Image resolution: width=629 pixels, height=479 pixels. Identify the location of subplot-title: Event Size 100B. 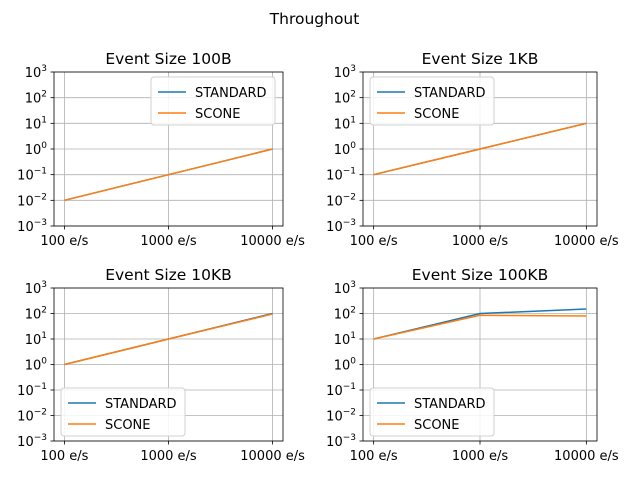
(168, 59).